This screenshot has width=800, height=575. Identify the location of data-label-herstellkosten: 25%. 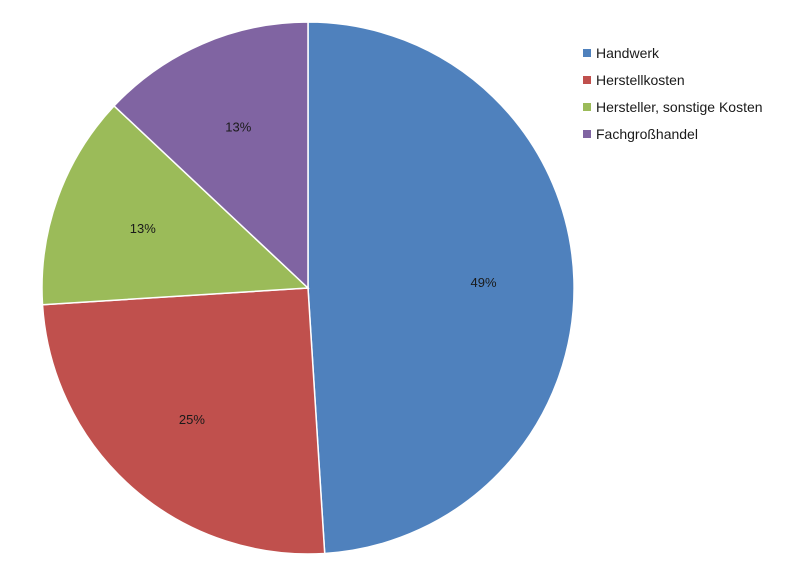
(192, 419).